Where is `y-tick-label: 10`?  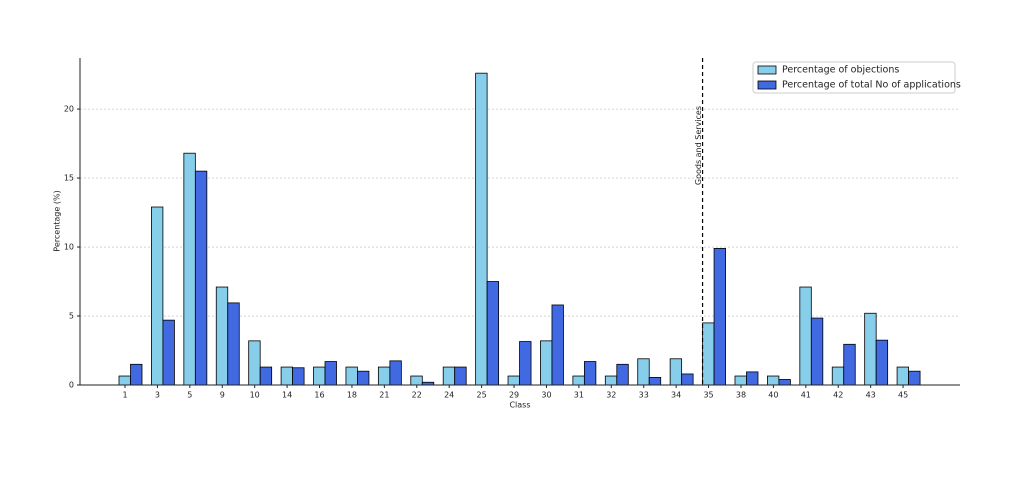 y-tick-label: 10 is located at coordinates (69, 247).